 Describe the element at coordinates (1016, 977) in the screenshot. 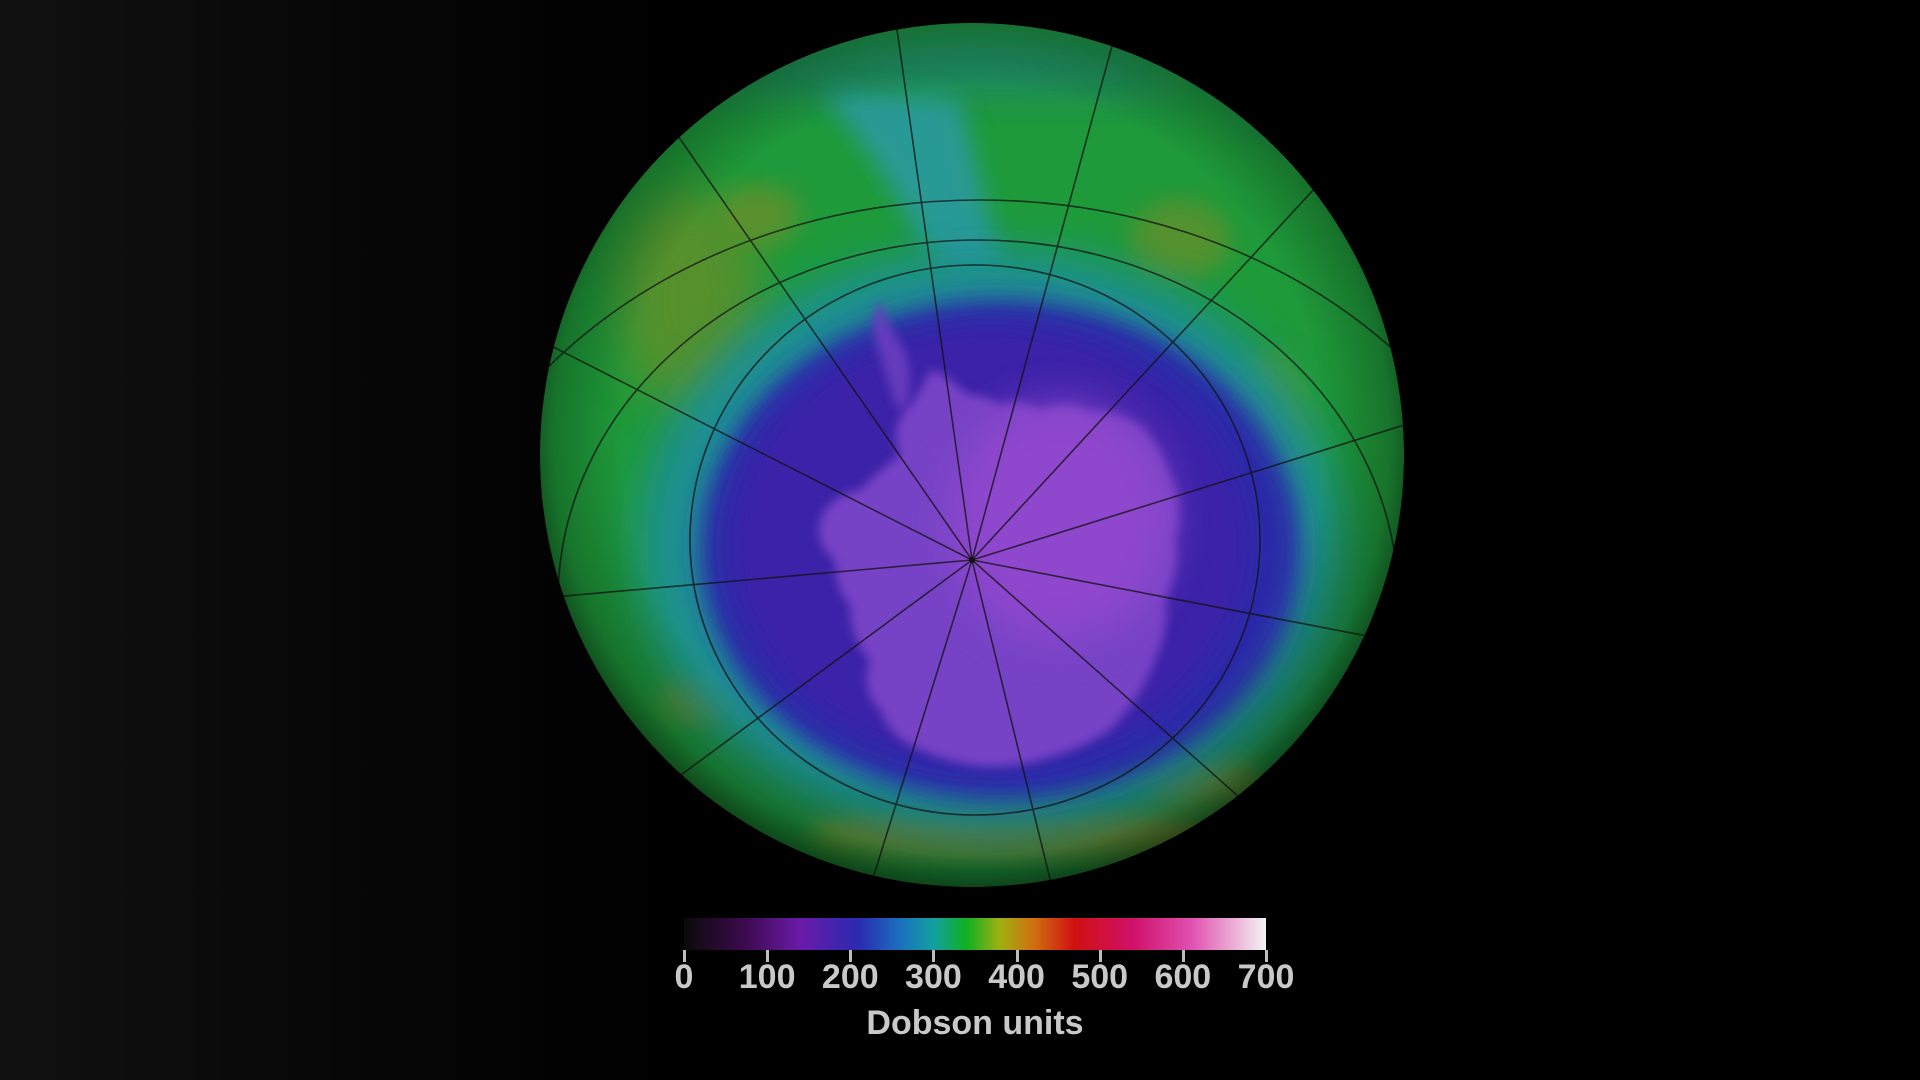

I see `color-scale-tick-label: 400` at that location.